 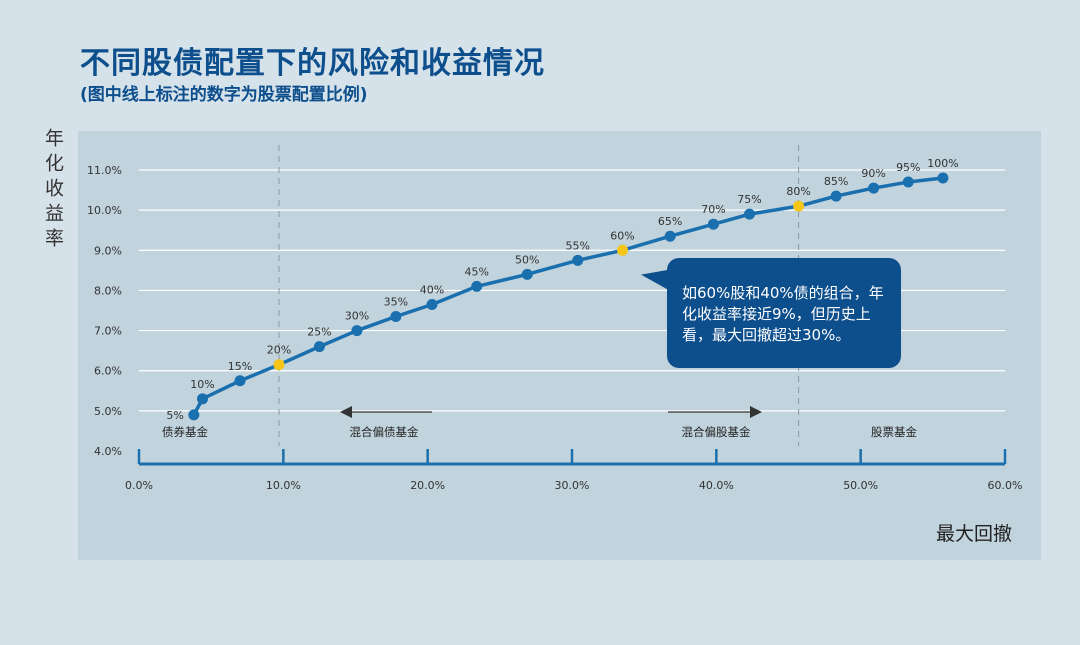 What do you see at coordinates (53, 190) in the screenshot?
I see `y-axis-label: 年化收益率` at bounding box center [53, 190].